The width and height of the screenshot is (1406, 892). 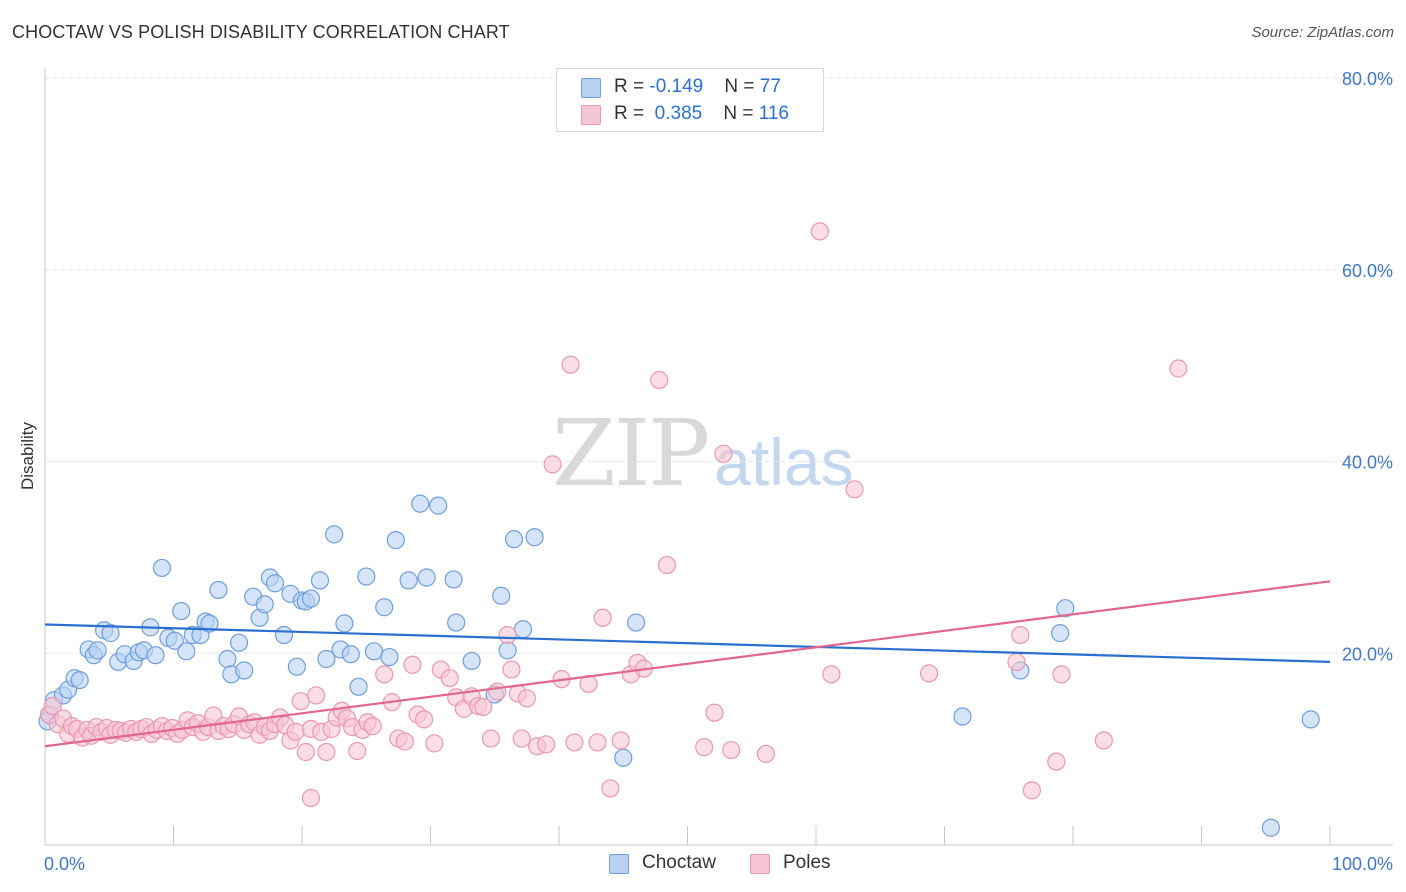 I want to click on y-tick-label: 40.0%, so click(x=1367, y=463).